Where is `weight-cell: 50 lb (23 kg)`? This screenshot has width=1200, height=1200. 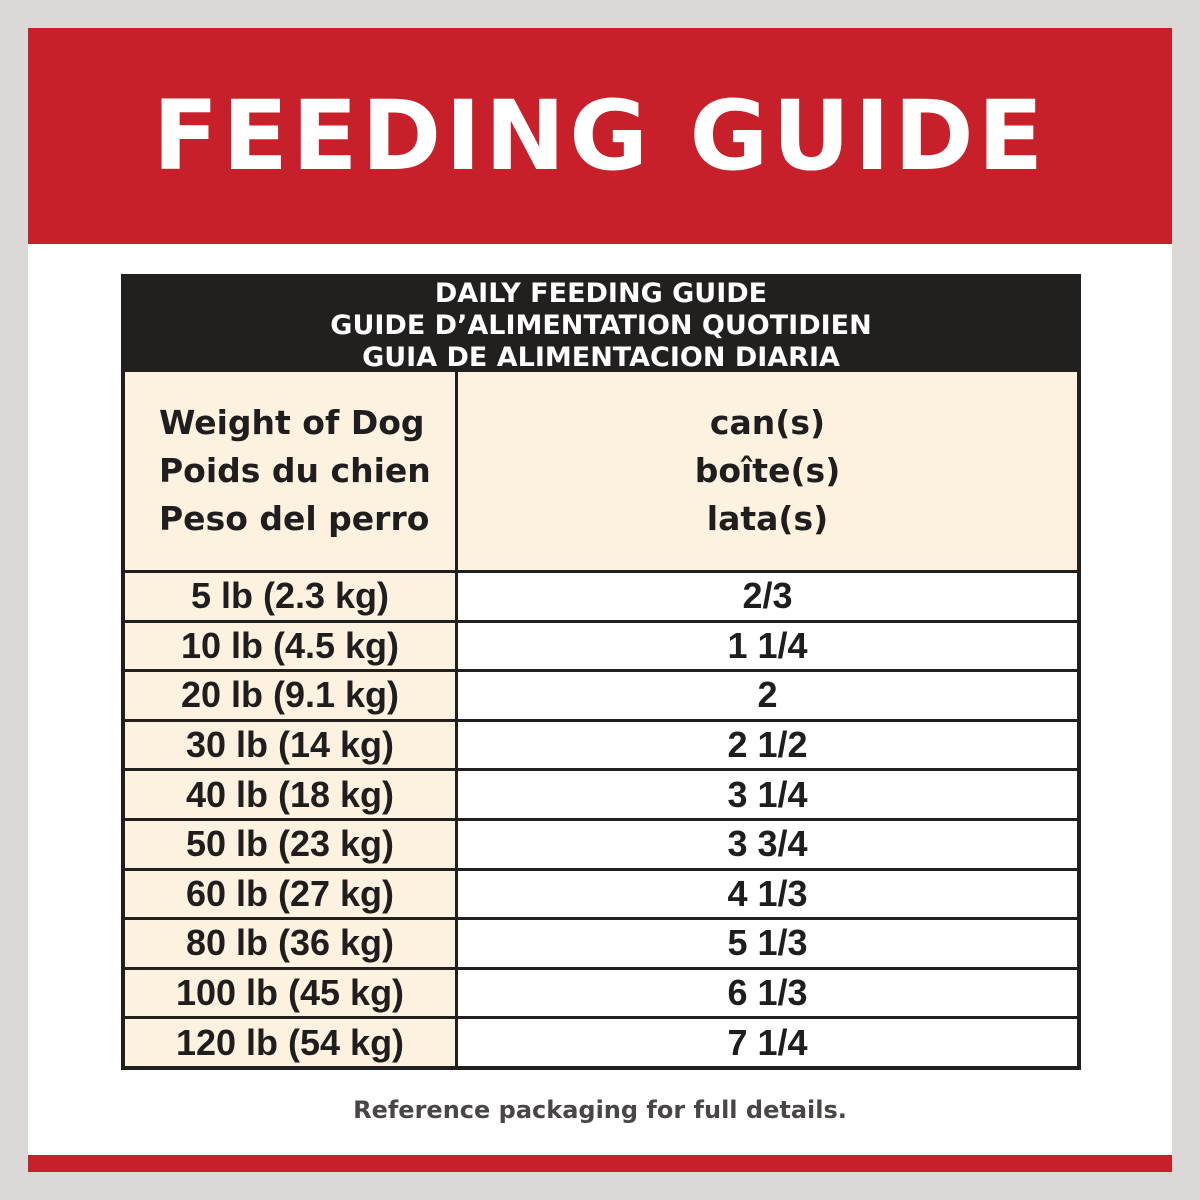
weight-cell: 50 lb (23 kg) is located at coordinates (290, 844).